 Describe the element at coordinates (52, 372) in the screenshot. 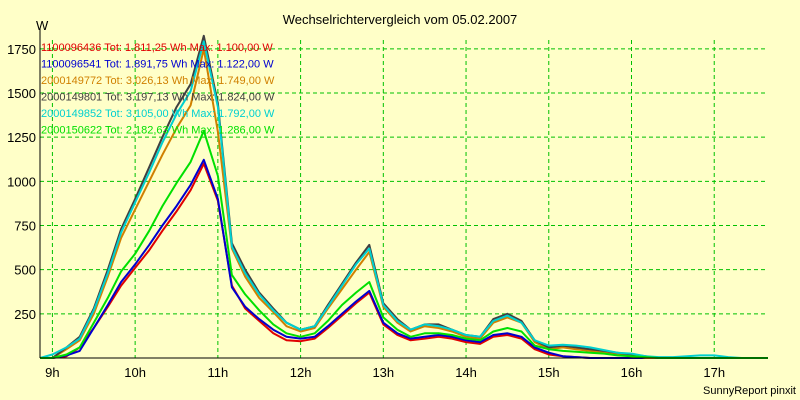

I see `x-tick-label: 9h` at that location.